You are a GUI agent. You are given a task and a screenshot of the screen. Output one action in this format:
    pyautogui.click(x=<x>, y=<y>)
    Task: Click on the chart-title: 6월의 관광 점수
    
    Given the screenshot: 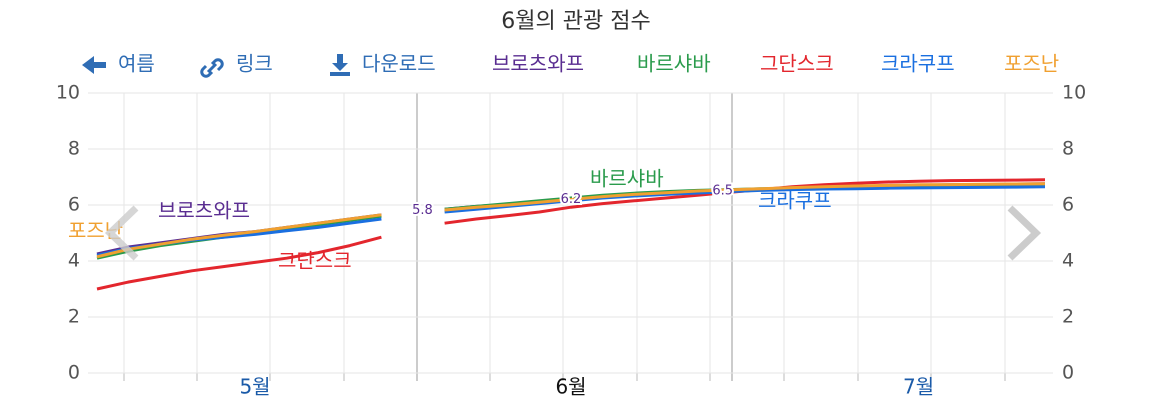 What is the action you would take?
    pyautogui.click(x=575, y=21)
    